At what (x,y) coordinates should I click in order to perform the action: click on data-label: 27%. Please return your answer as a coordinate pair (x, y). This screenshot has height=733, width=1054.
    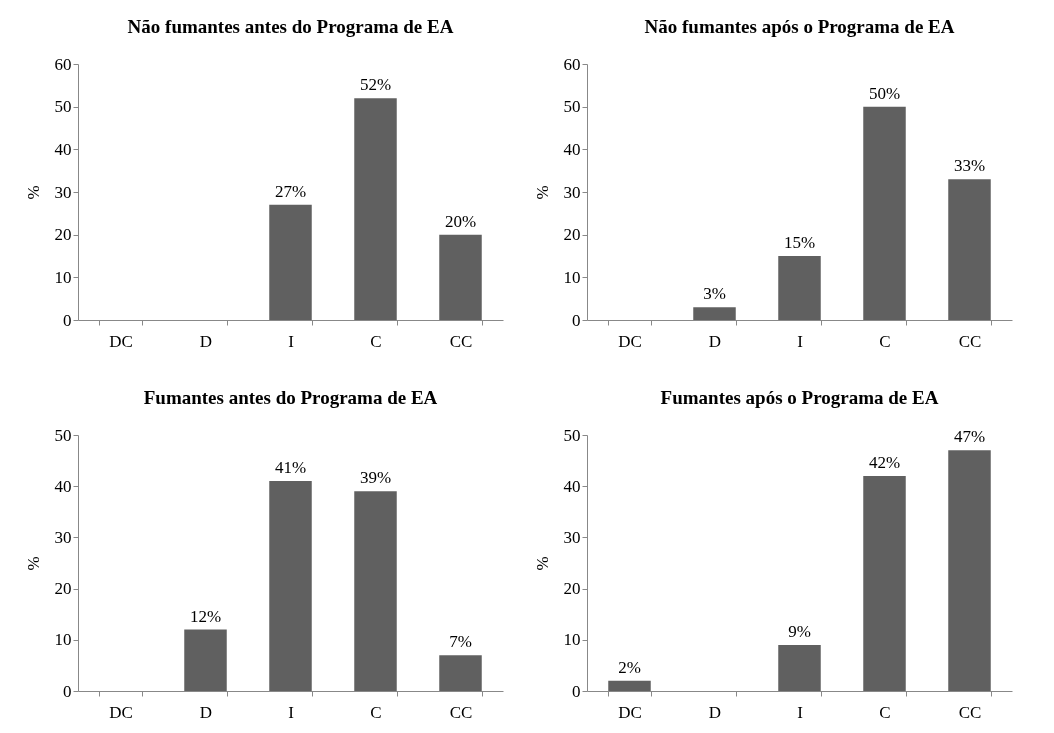
    Looking at the image, I should click on (290, 191).